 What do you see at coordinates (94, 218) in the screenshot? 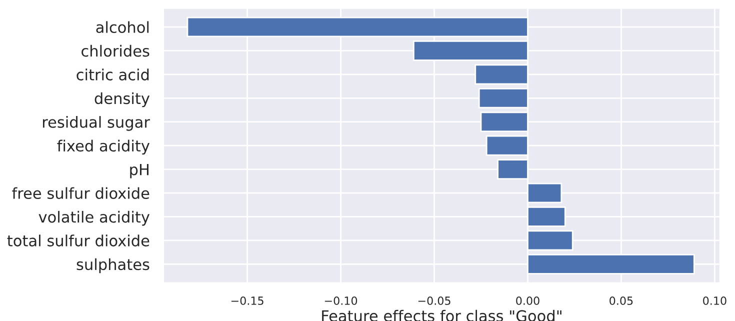
I see `y-tick-label: volatile acidity` at bounding box center [94, 218].